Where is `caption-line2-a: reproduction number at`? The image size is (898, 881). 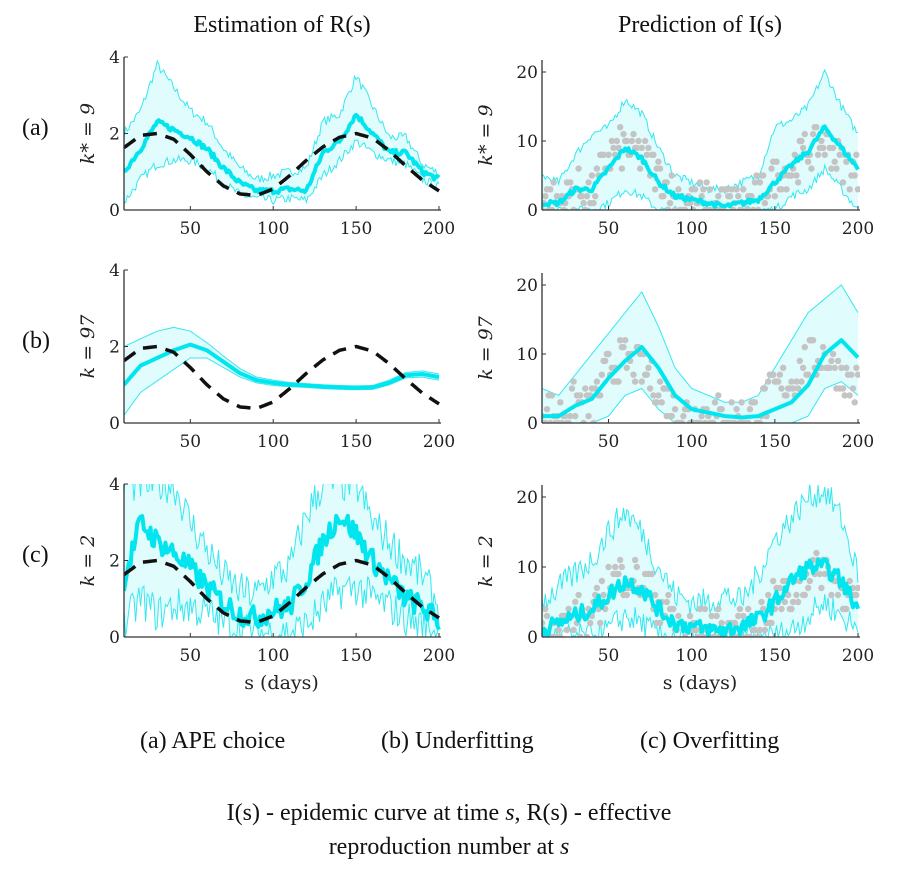 caption-line2-a: reproduction number at is located at coordinates (444, 847).